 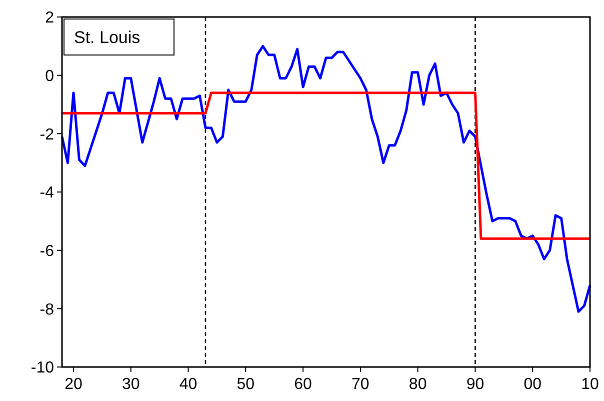 I want to click on text: St. Louis, so click(x=107, y=37).